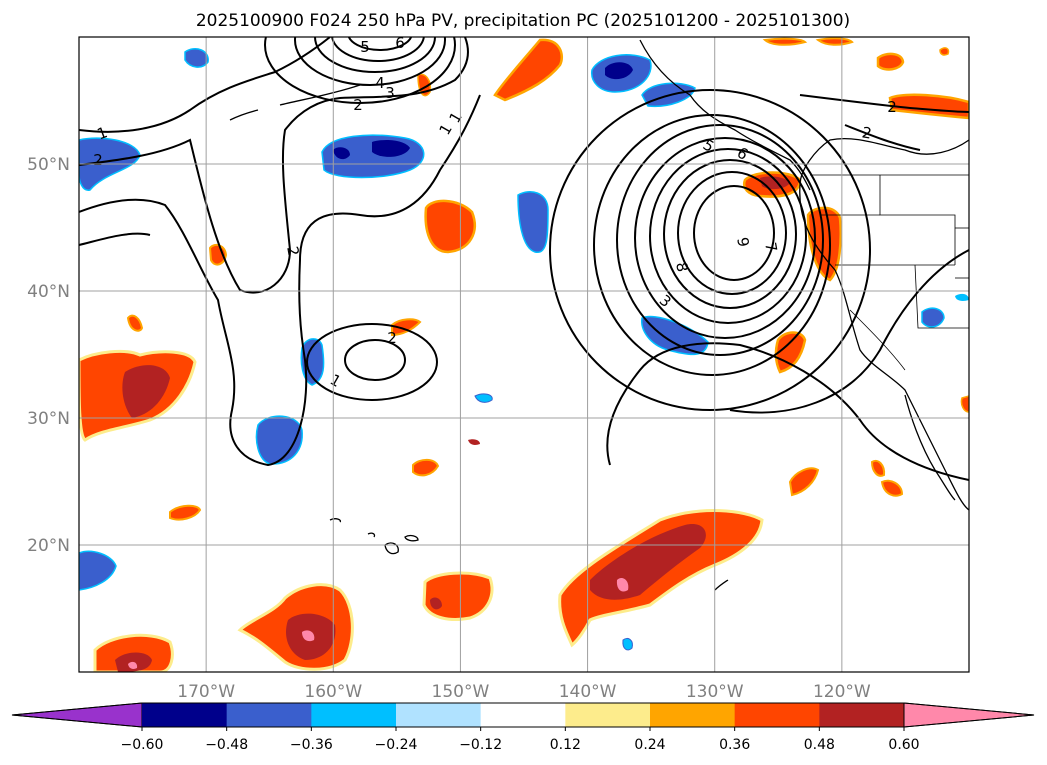 The width and height of the screenshot is (1047, 765). I want to click on pv-contour-label: 7, so click(770, 247).